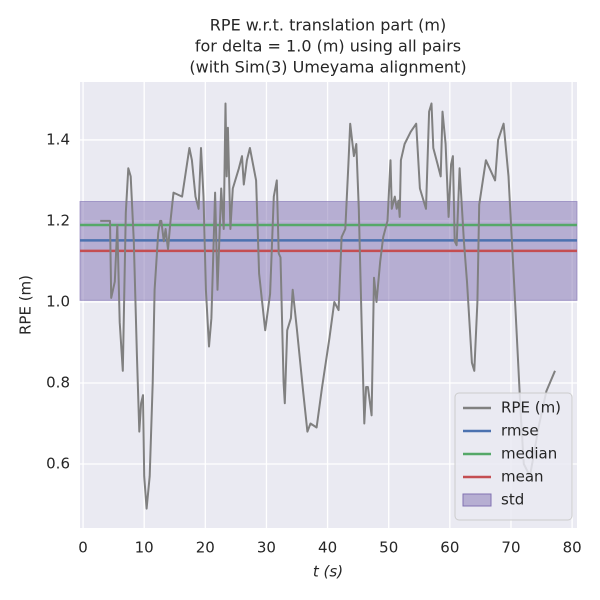  What do you see at coordinates (328, 572) in the screenshot?
I see `x-axis-label: t (s)` at bounding box center [328, 572].